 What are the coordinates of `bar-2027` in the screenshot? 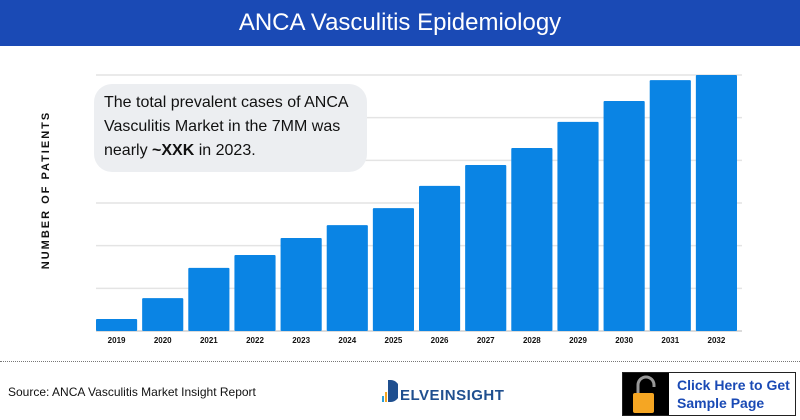 It's located at (486, 248).